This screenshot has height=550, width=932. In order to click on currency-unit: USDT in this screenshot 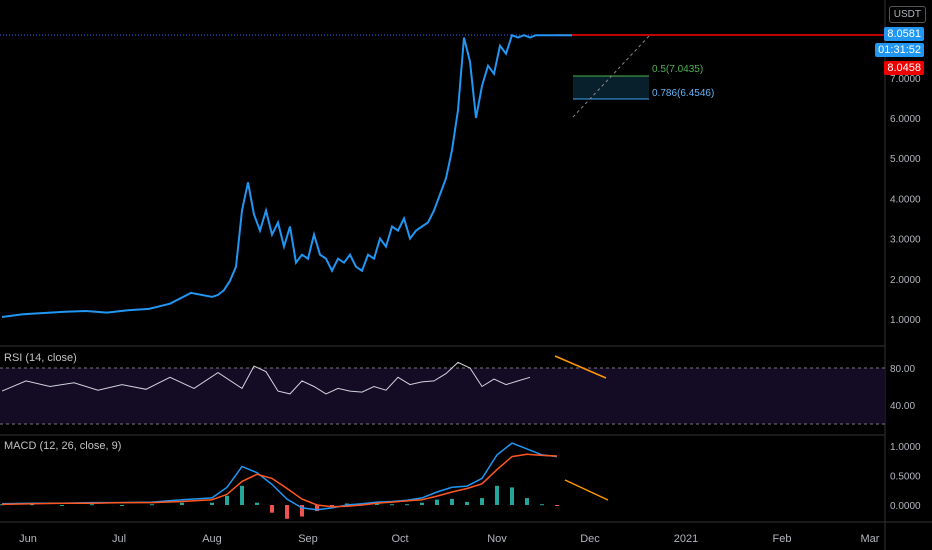, I will do `click(907, 14)`.